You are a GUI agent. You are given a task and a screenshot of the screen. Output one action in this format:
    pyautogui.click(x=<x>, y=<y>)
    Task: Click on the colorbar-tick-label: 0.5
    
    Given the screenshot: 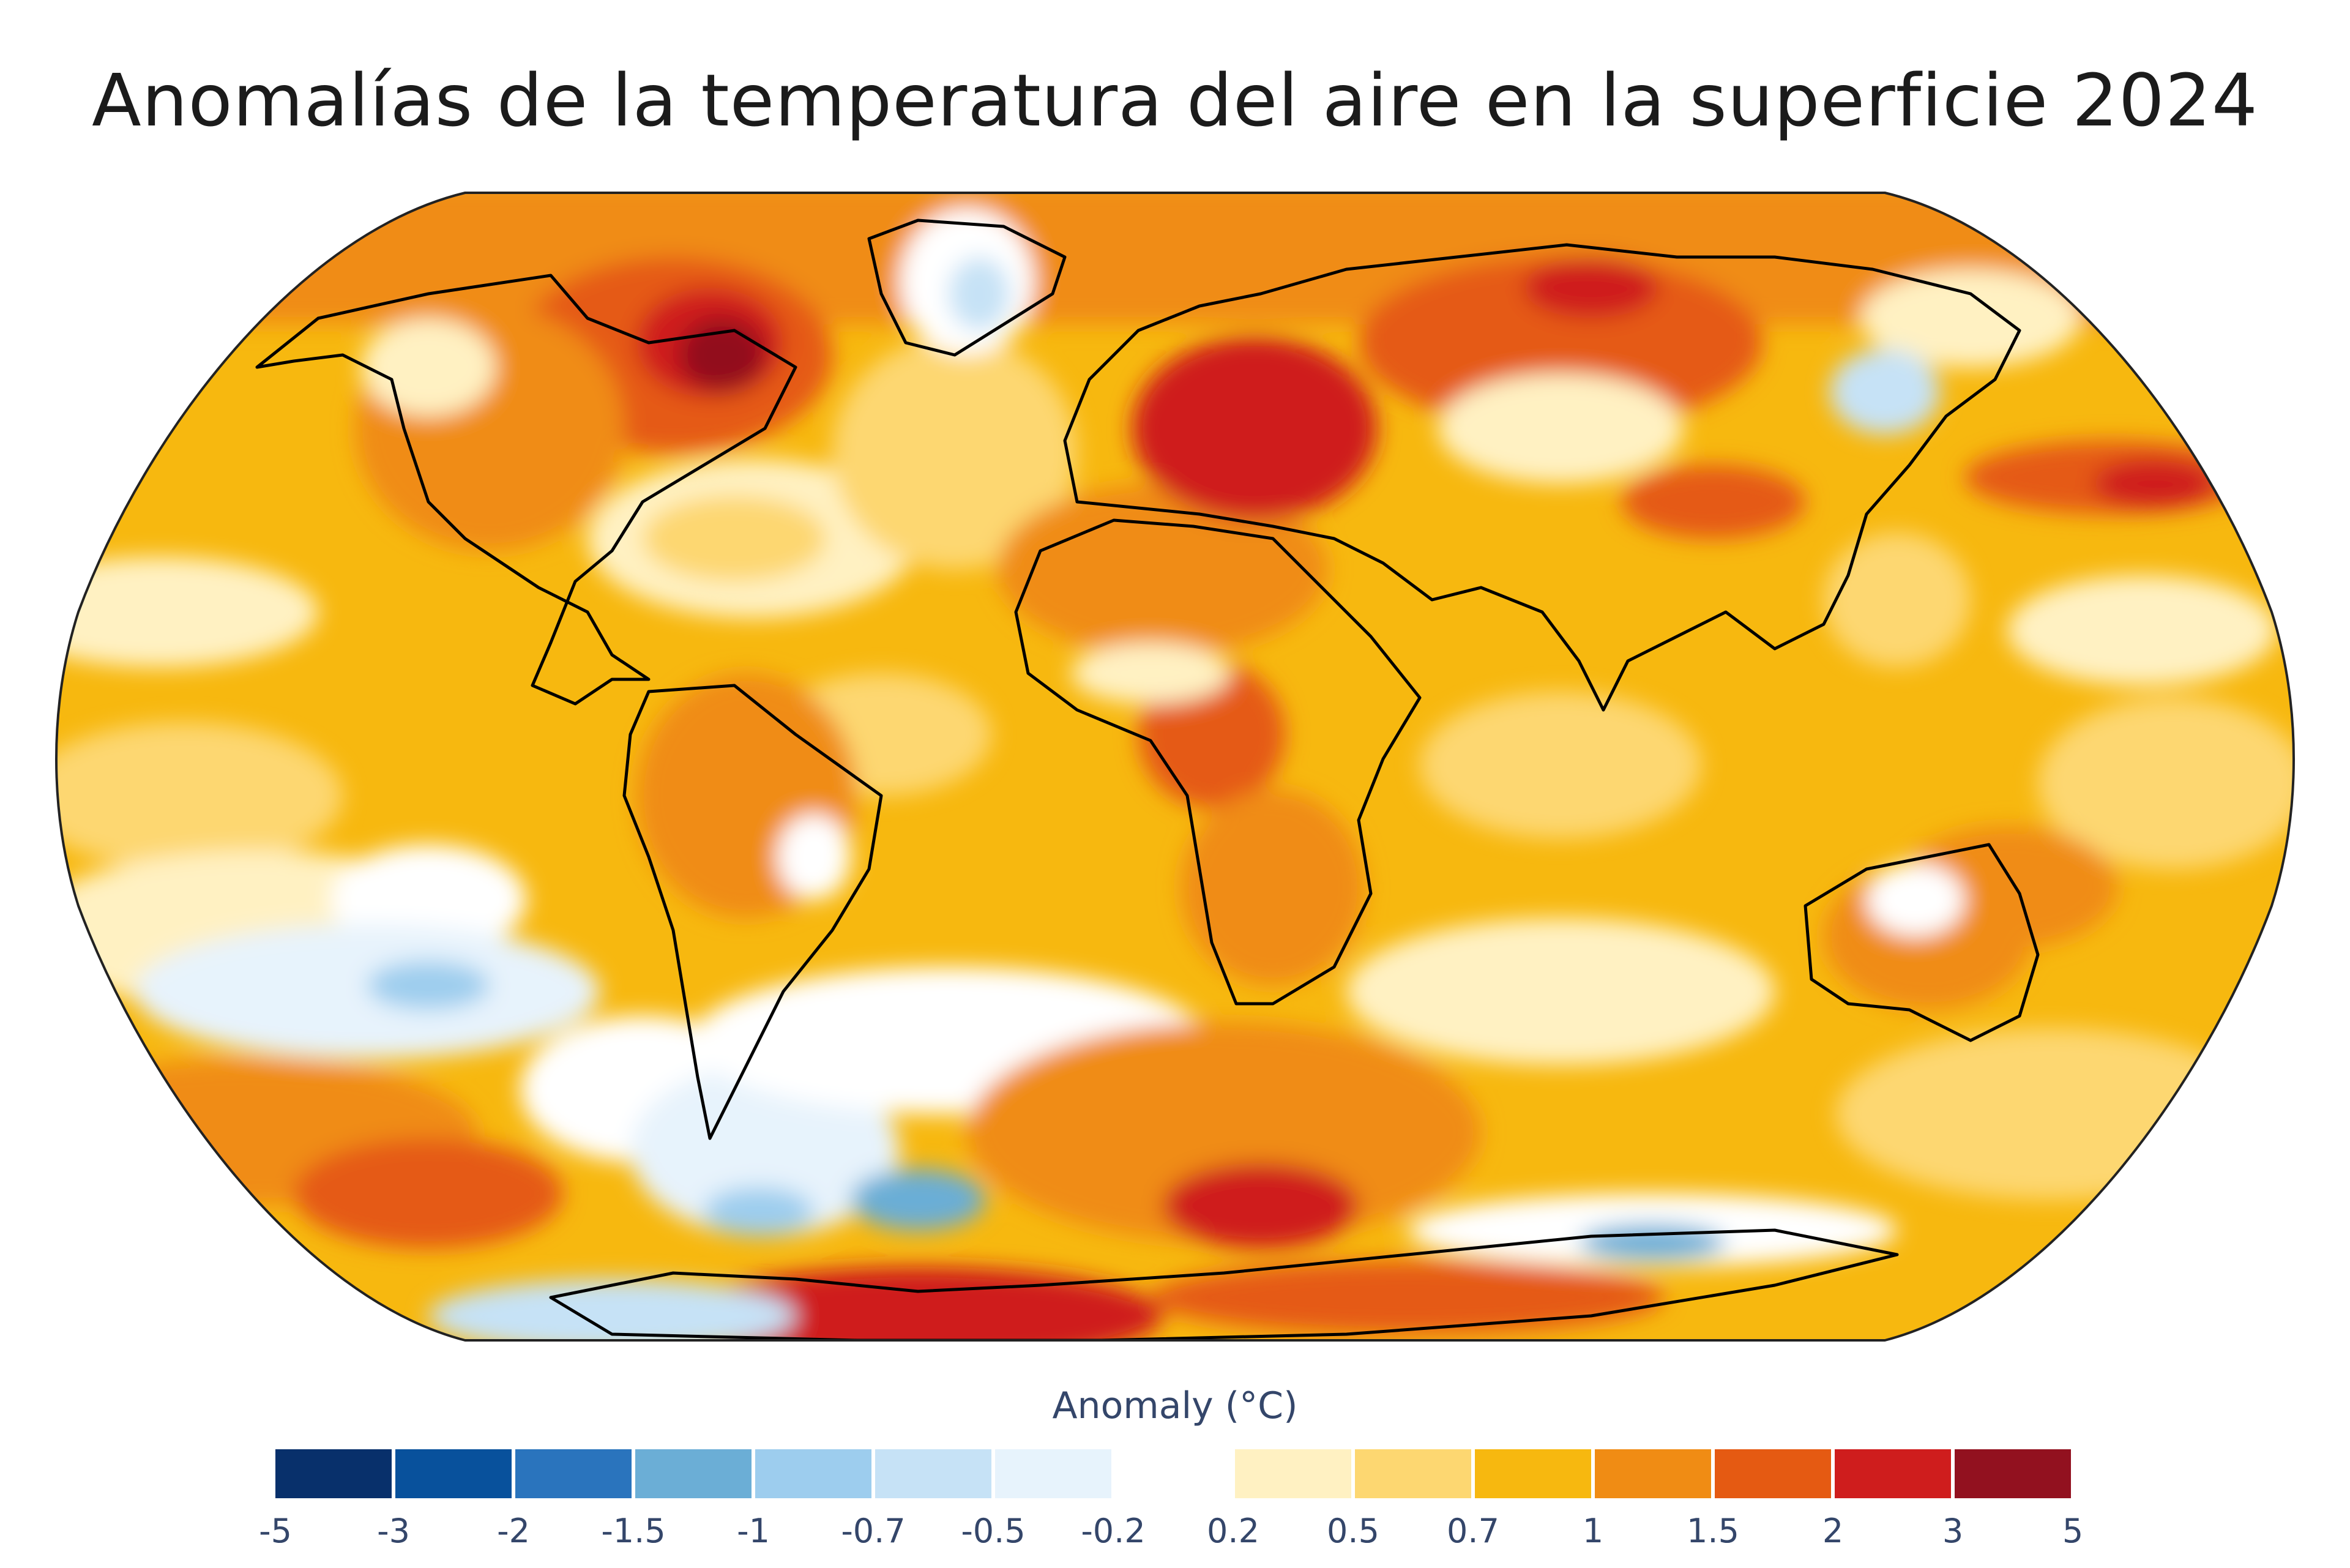 What is the action you would take?
    pyautogui.click(x=1353, y=1531)
    